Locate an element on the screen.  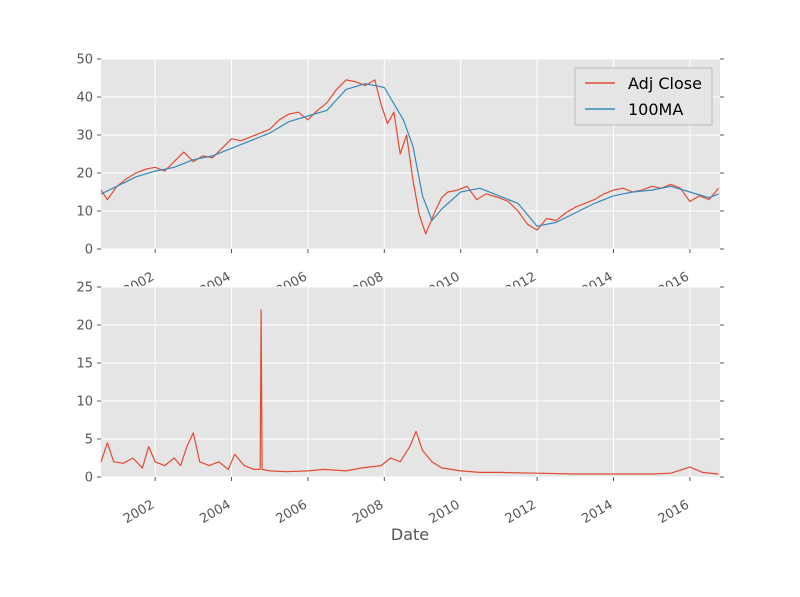
legend-label-100ma: 100MA is located at coordinates (655, 109).